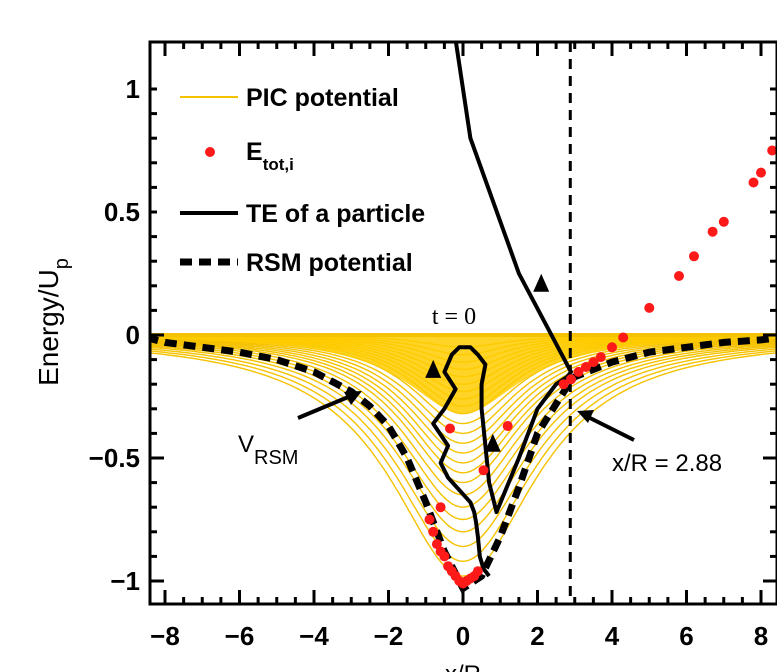 This screenshot has width=777, height=672. I want to click on legend-label-etot: Etot,i, so click(270, 156).